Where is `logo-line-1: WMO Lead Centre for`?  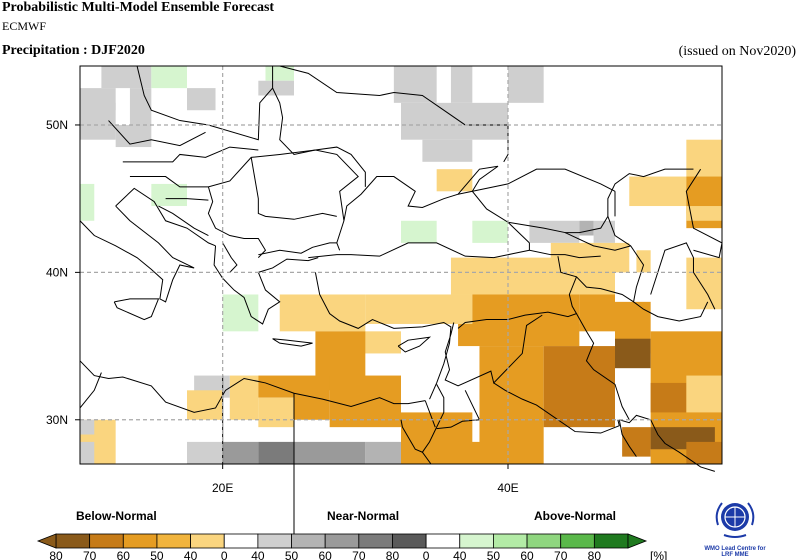
logo-line-1: WMO Lead Centre for is located at coordinates (735, 549).